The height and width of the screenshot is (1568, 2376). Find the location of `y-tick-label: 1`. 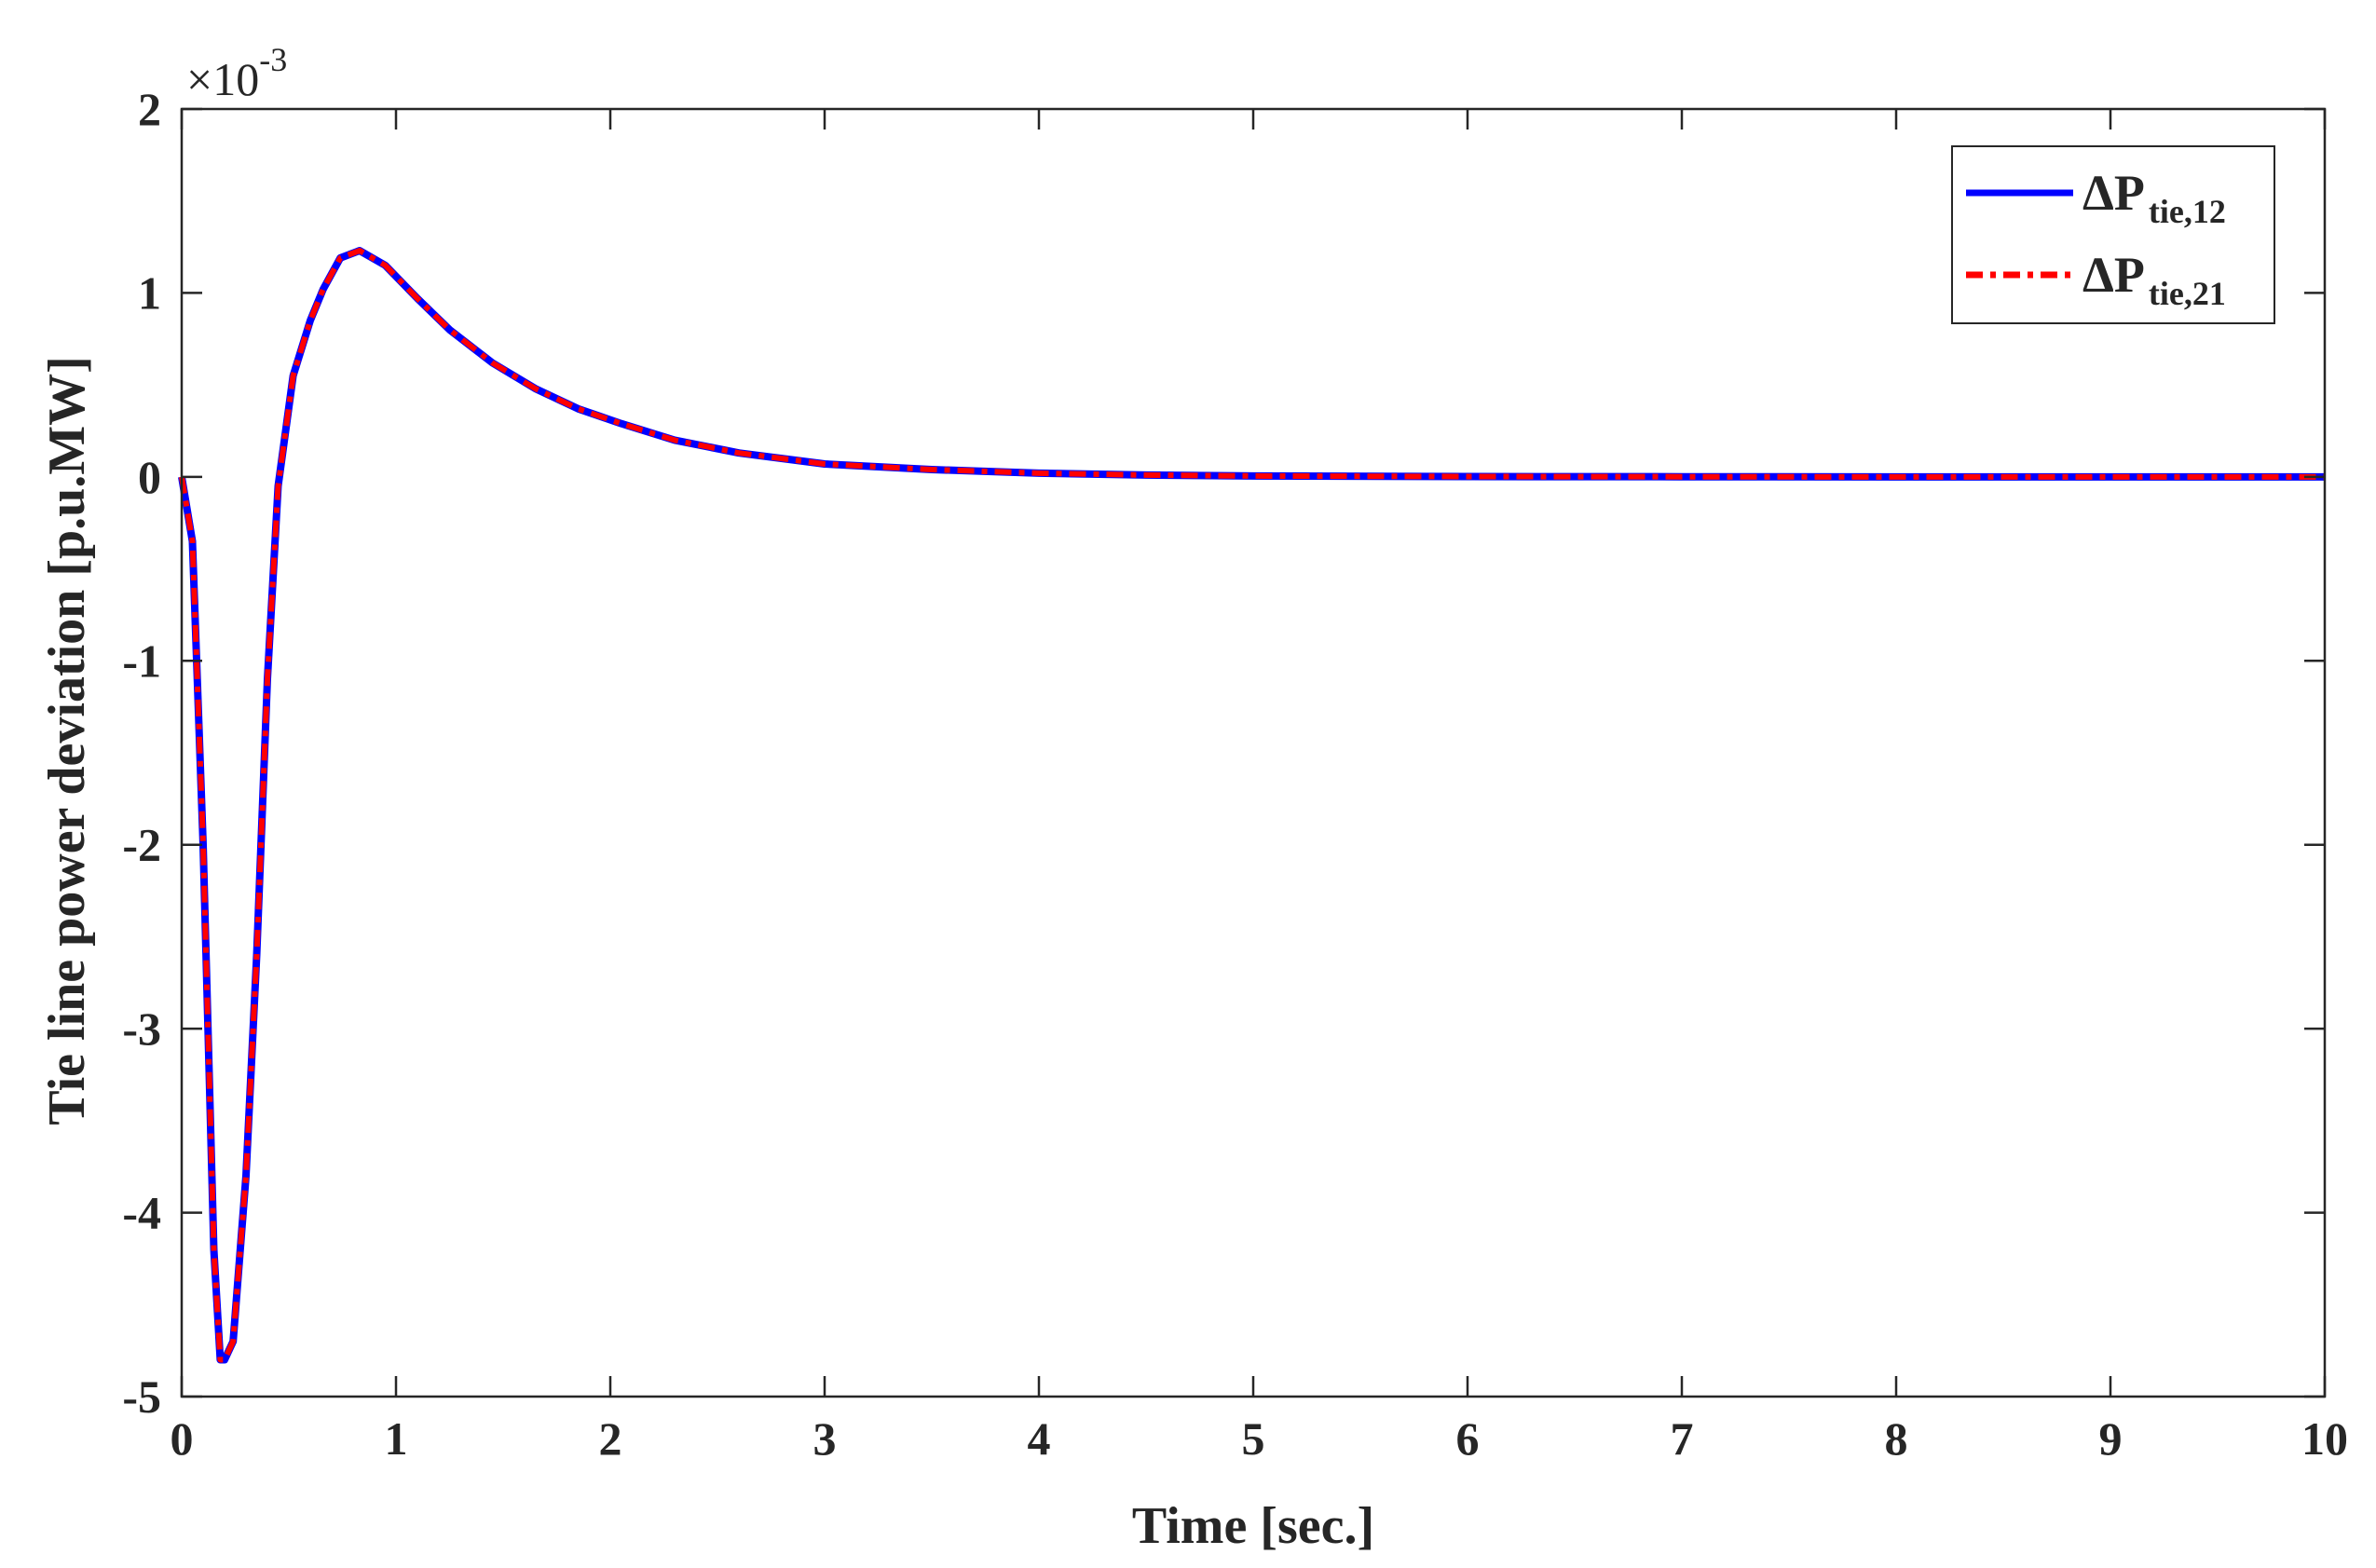

y-tick-label: 1 is located at coordinates (149, 292).